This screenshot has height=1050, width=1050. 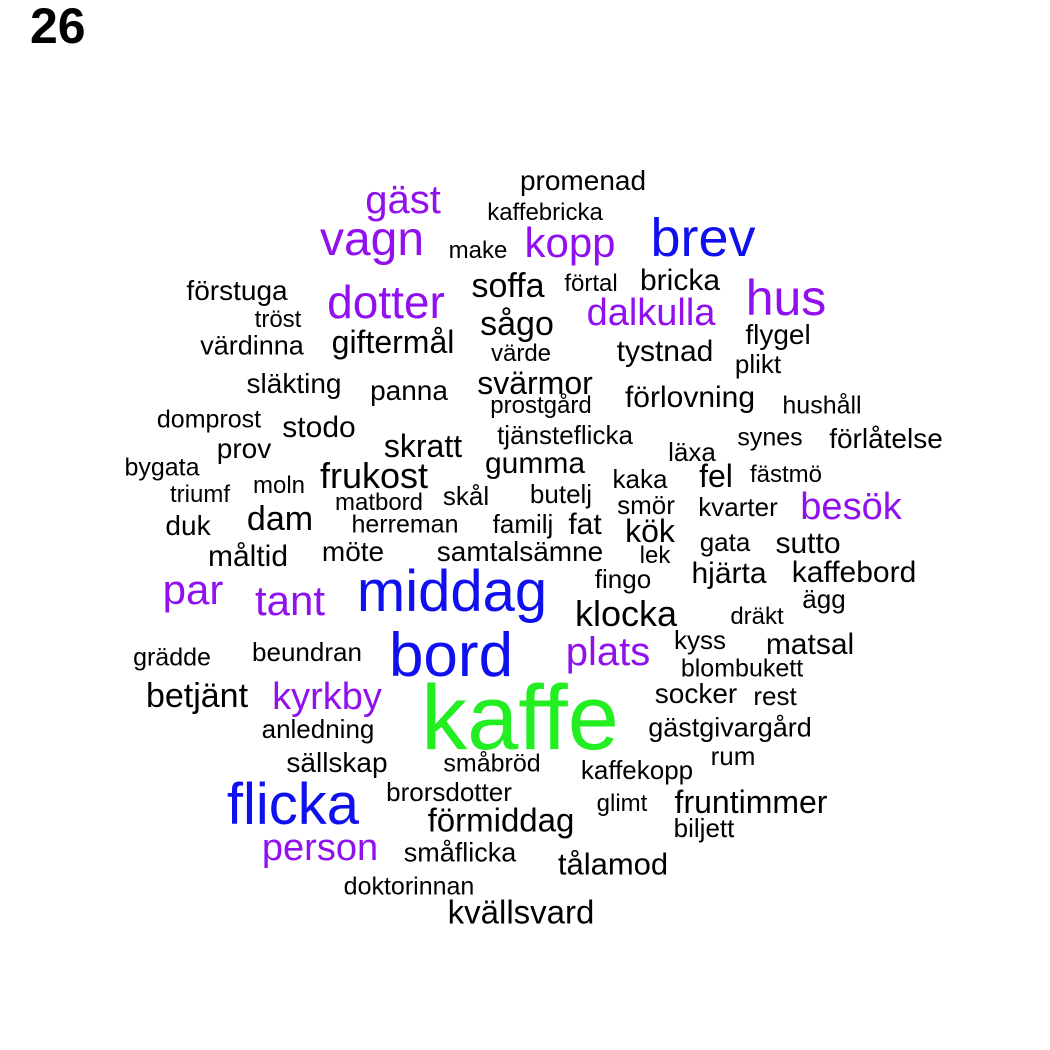 I want to click on word-formiddag: förmiddag, so click(x=501, y=820).